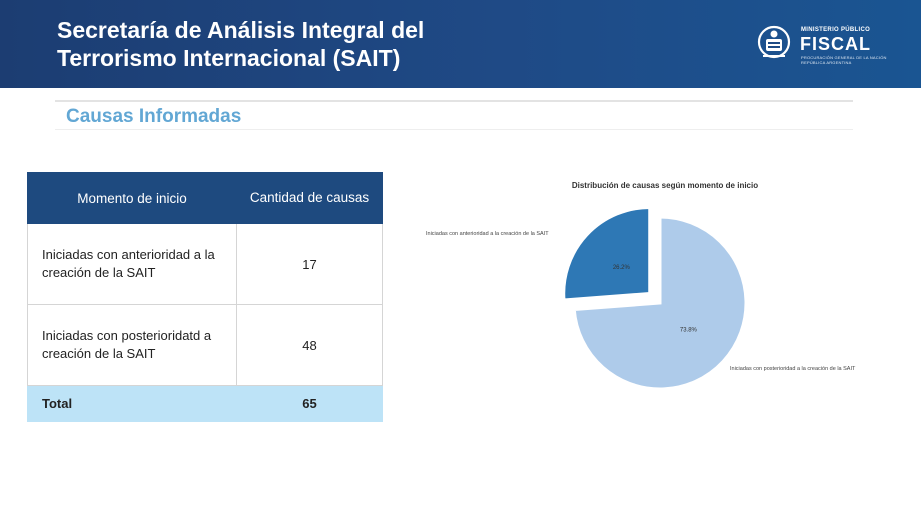 This screenshot has width=921, height=519. Describe the element at coordinates (154, 116) in the screenshot. I see `section-title: Causas Informadas` at that location.